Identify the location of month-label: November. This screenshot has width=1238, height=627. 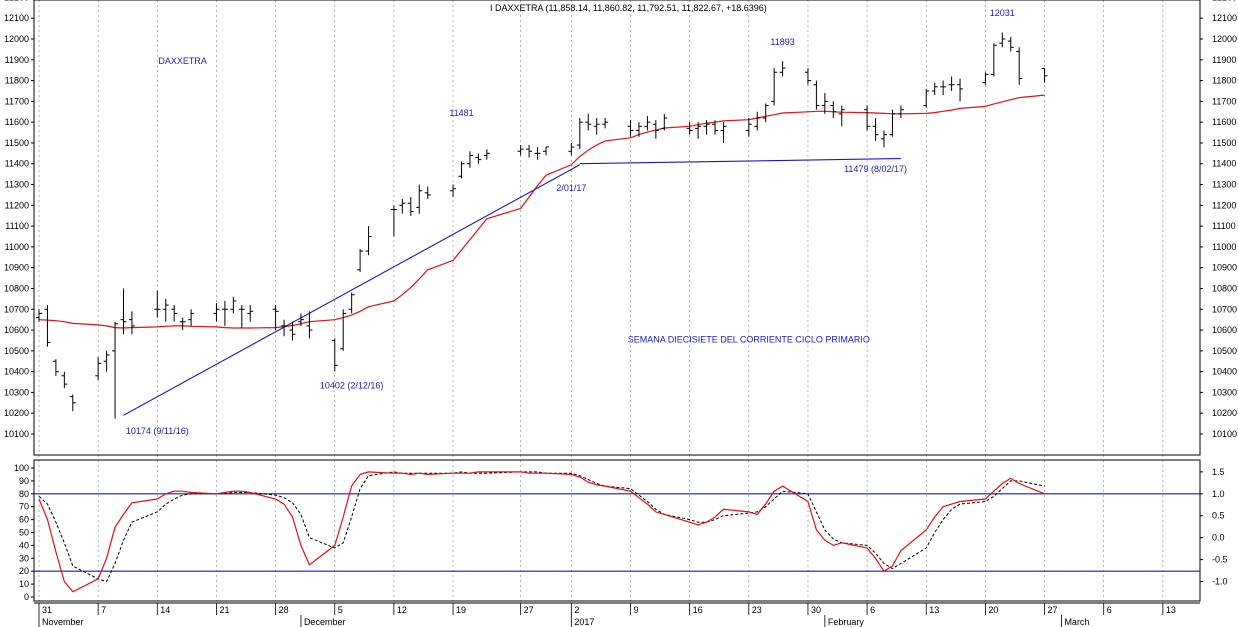
(63, 622).